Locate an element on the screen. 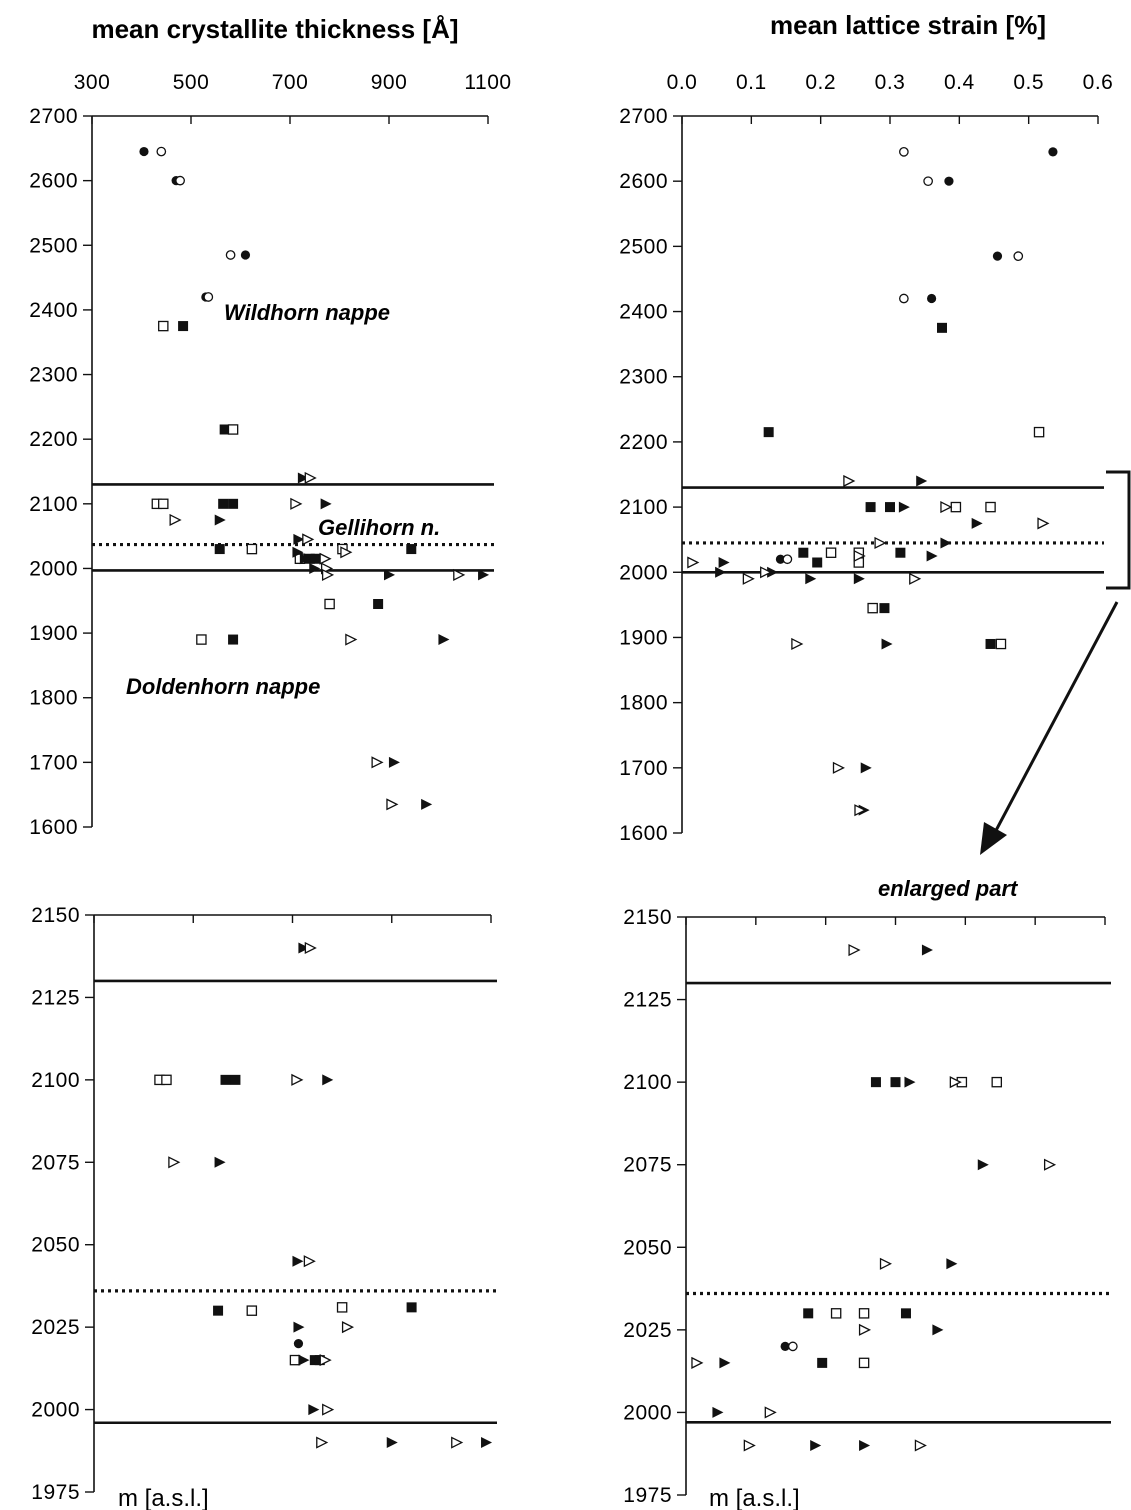 Image resolution: width=1131 pixels, height=1510 pixels. y-tick-label: 1900 is located at coordinates (53, 633).